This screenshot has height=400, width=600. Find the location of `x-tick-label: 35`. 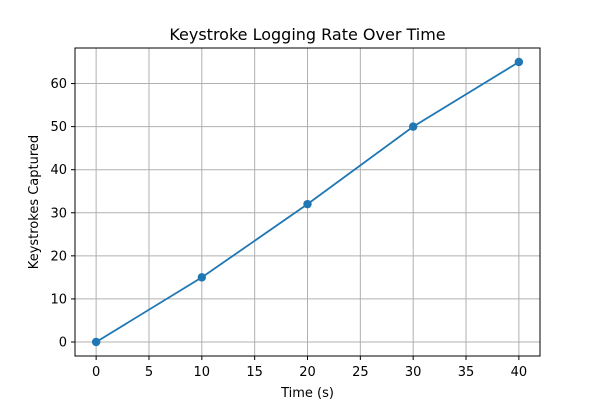

x-tick-label: 35 is located at coordinates (466, 372).